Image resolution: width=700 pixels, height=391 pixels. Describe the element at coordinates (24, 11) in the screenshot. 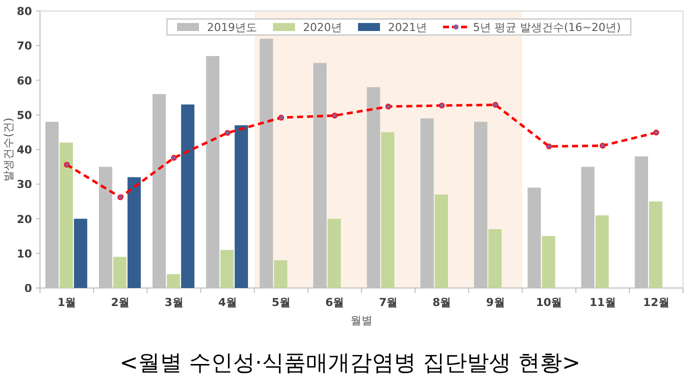

I see `y-tick-label: 80` at that location.